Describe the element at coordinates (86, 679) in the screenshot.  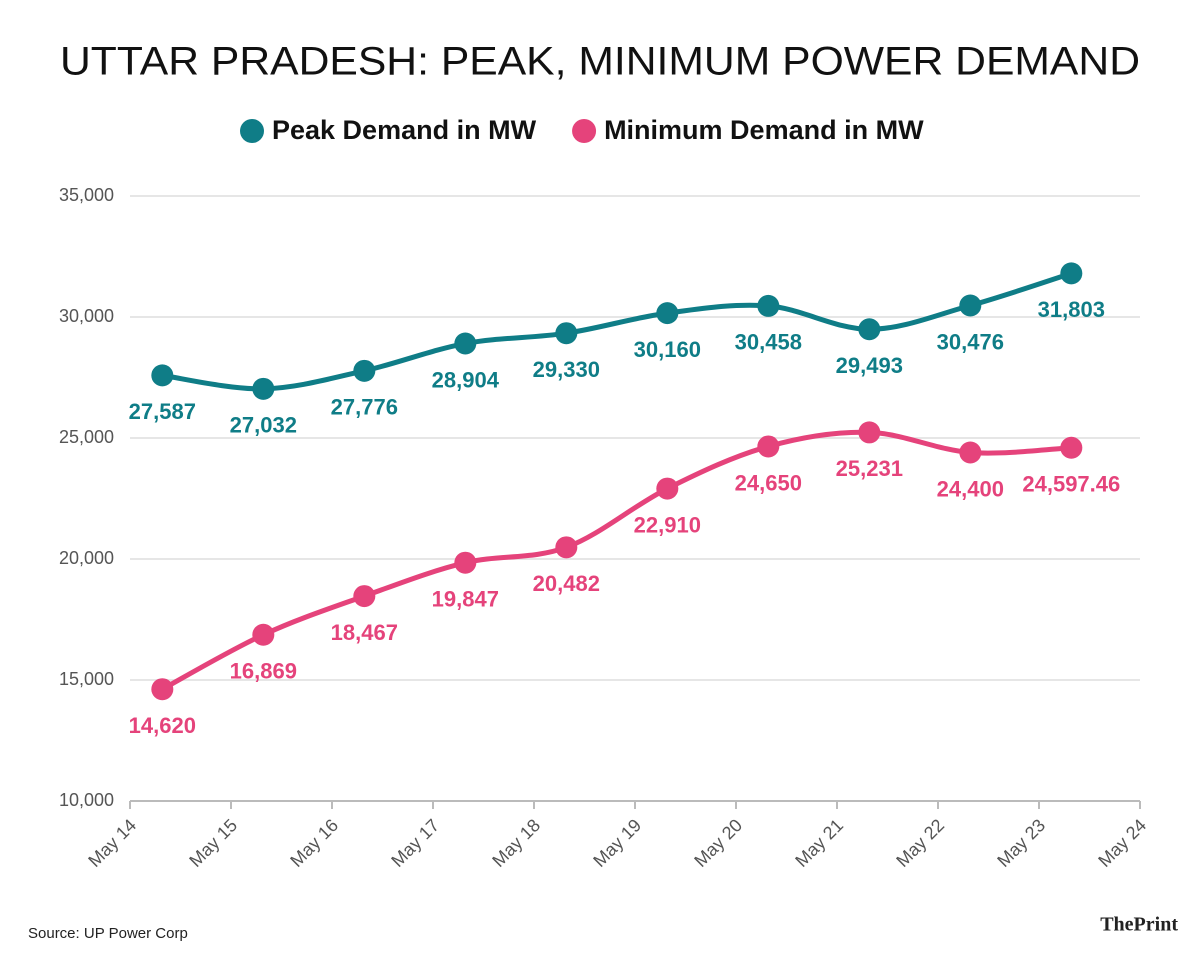
I see `y-tick-label: 15,000` at that location.